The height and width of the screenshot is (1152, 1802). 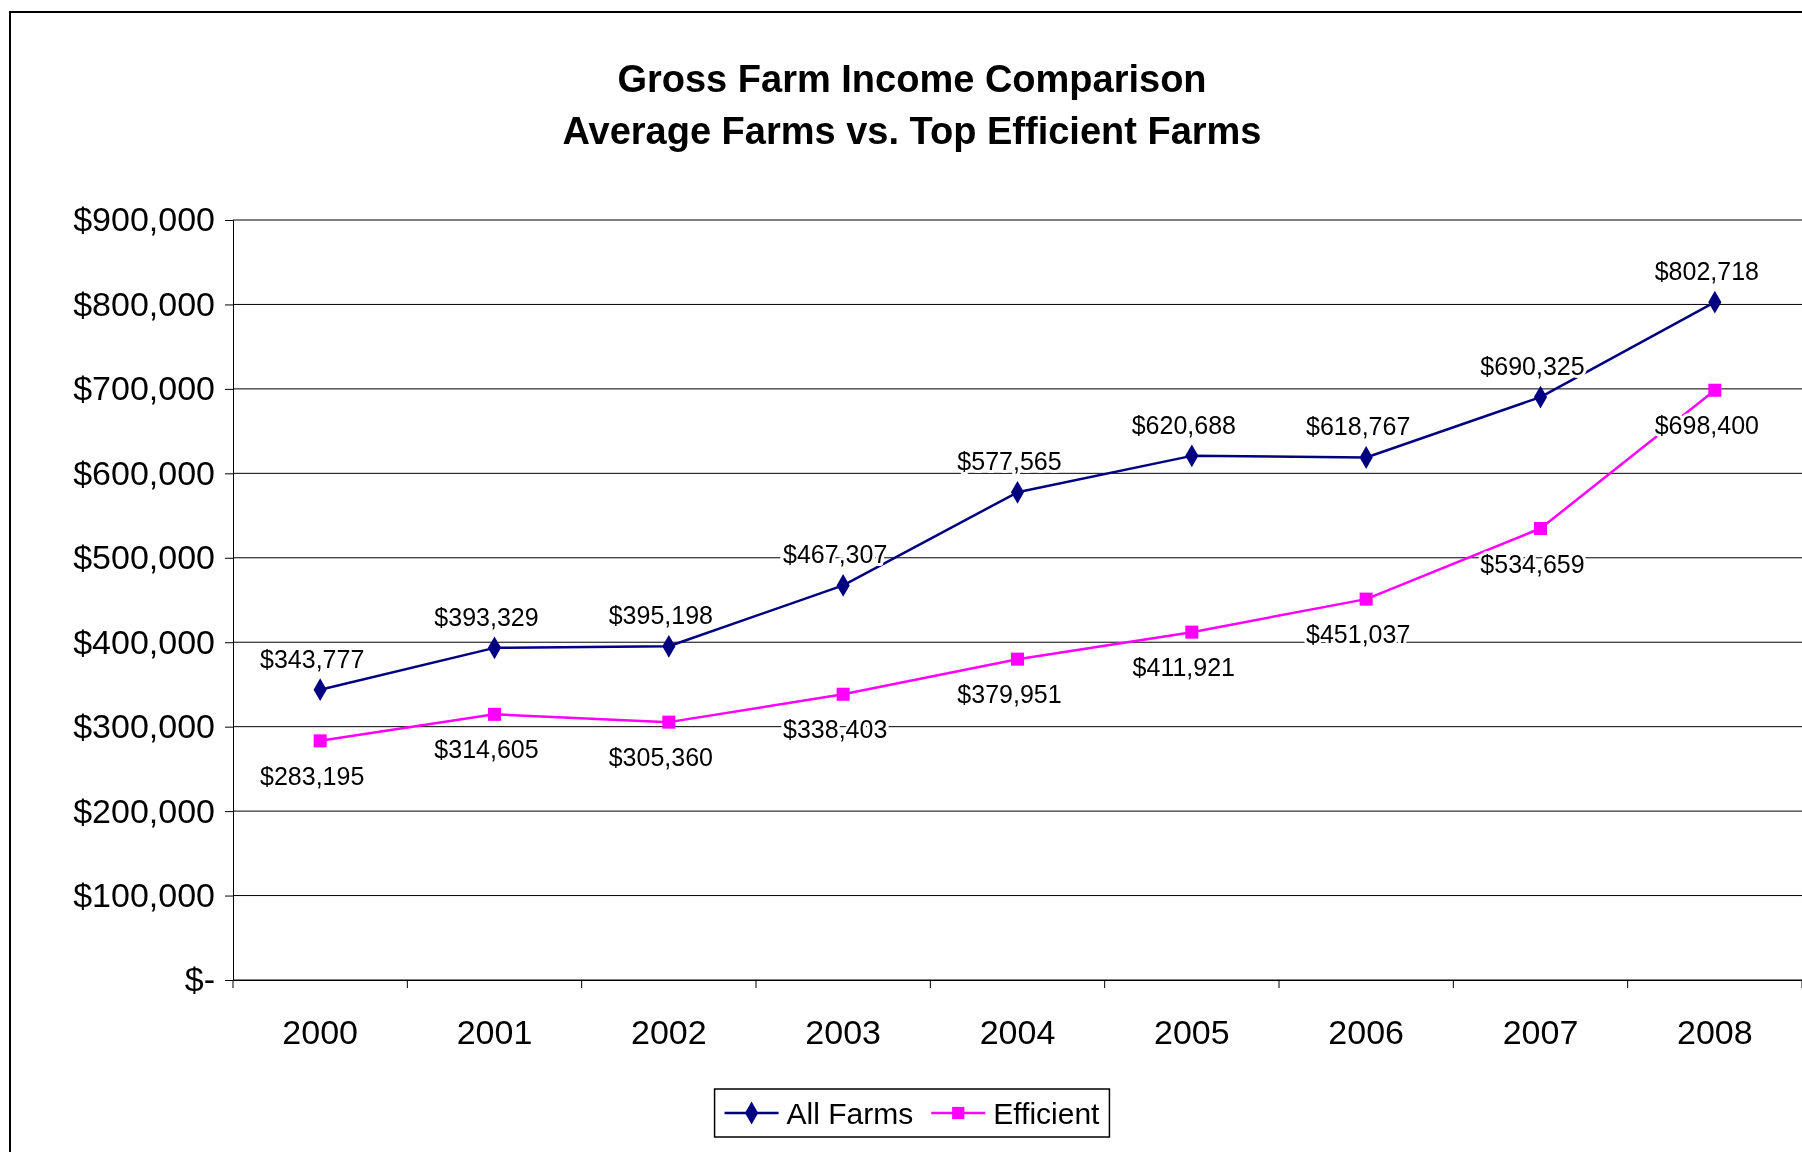 What do you see at coordinates (669, 1032) in the screenshot?
I see `x-tick-label: 2002` at bounding box center [669, 1032].